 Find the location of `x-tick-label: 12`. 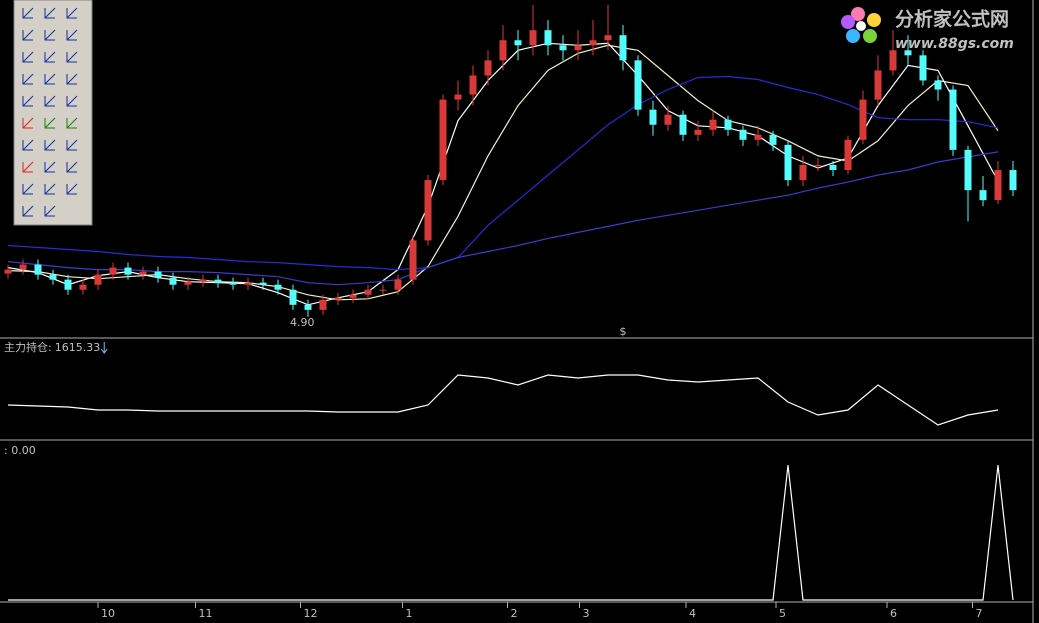

x-tick-label: 12 is located at coordinates (311, 613).